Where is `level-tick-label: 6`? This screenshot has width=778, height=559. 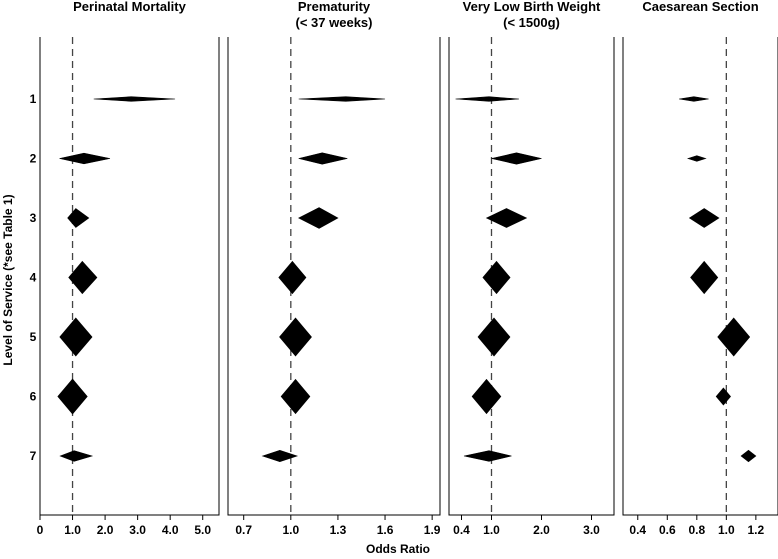 level-tick-label: 6 is located at coordinates (33, 397).